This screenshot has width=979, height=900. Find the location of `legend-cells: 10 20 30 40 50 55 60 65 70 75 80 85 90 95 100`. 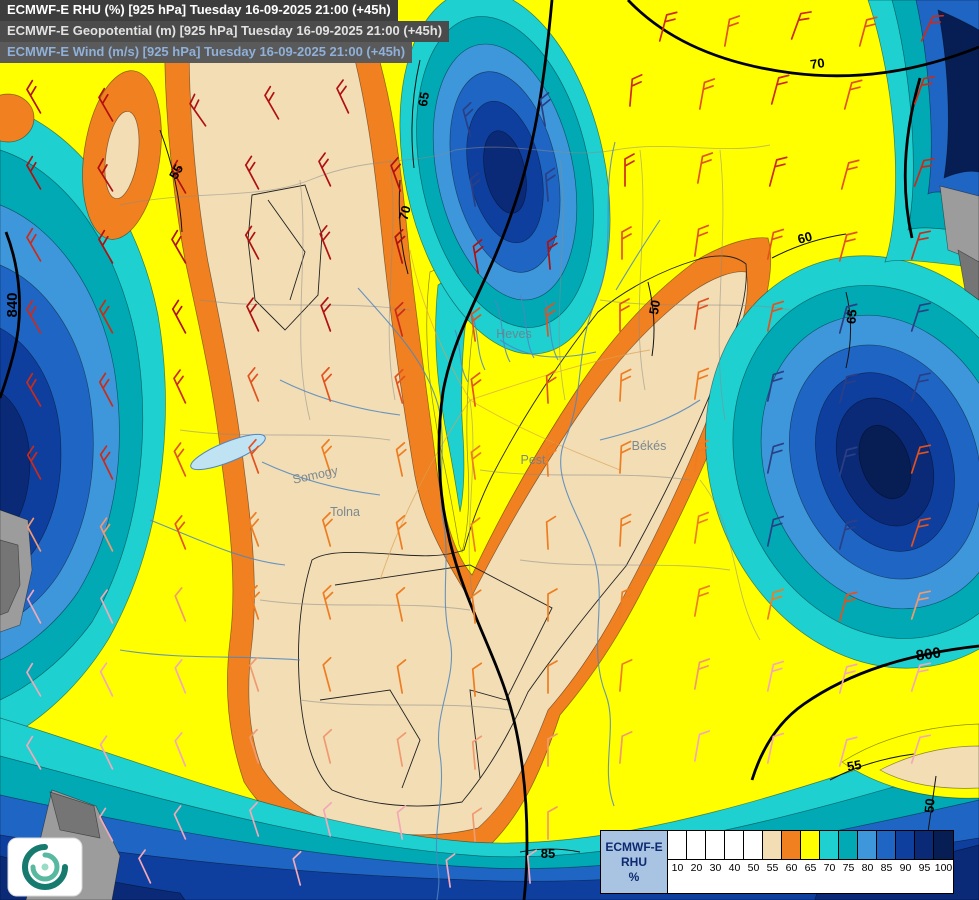

legend-cells: 10 20 30 40 50 55 60 65 70 75 80 85 90 95 100 is located at coordinates (810, 862).